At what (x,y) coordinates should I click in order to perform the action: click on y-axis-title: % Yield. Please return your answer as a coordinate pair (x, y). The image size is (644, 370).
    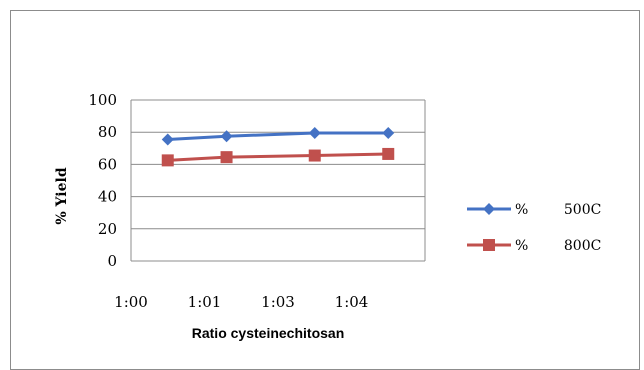
    Looking at the image, I should click on (62, 195).